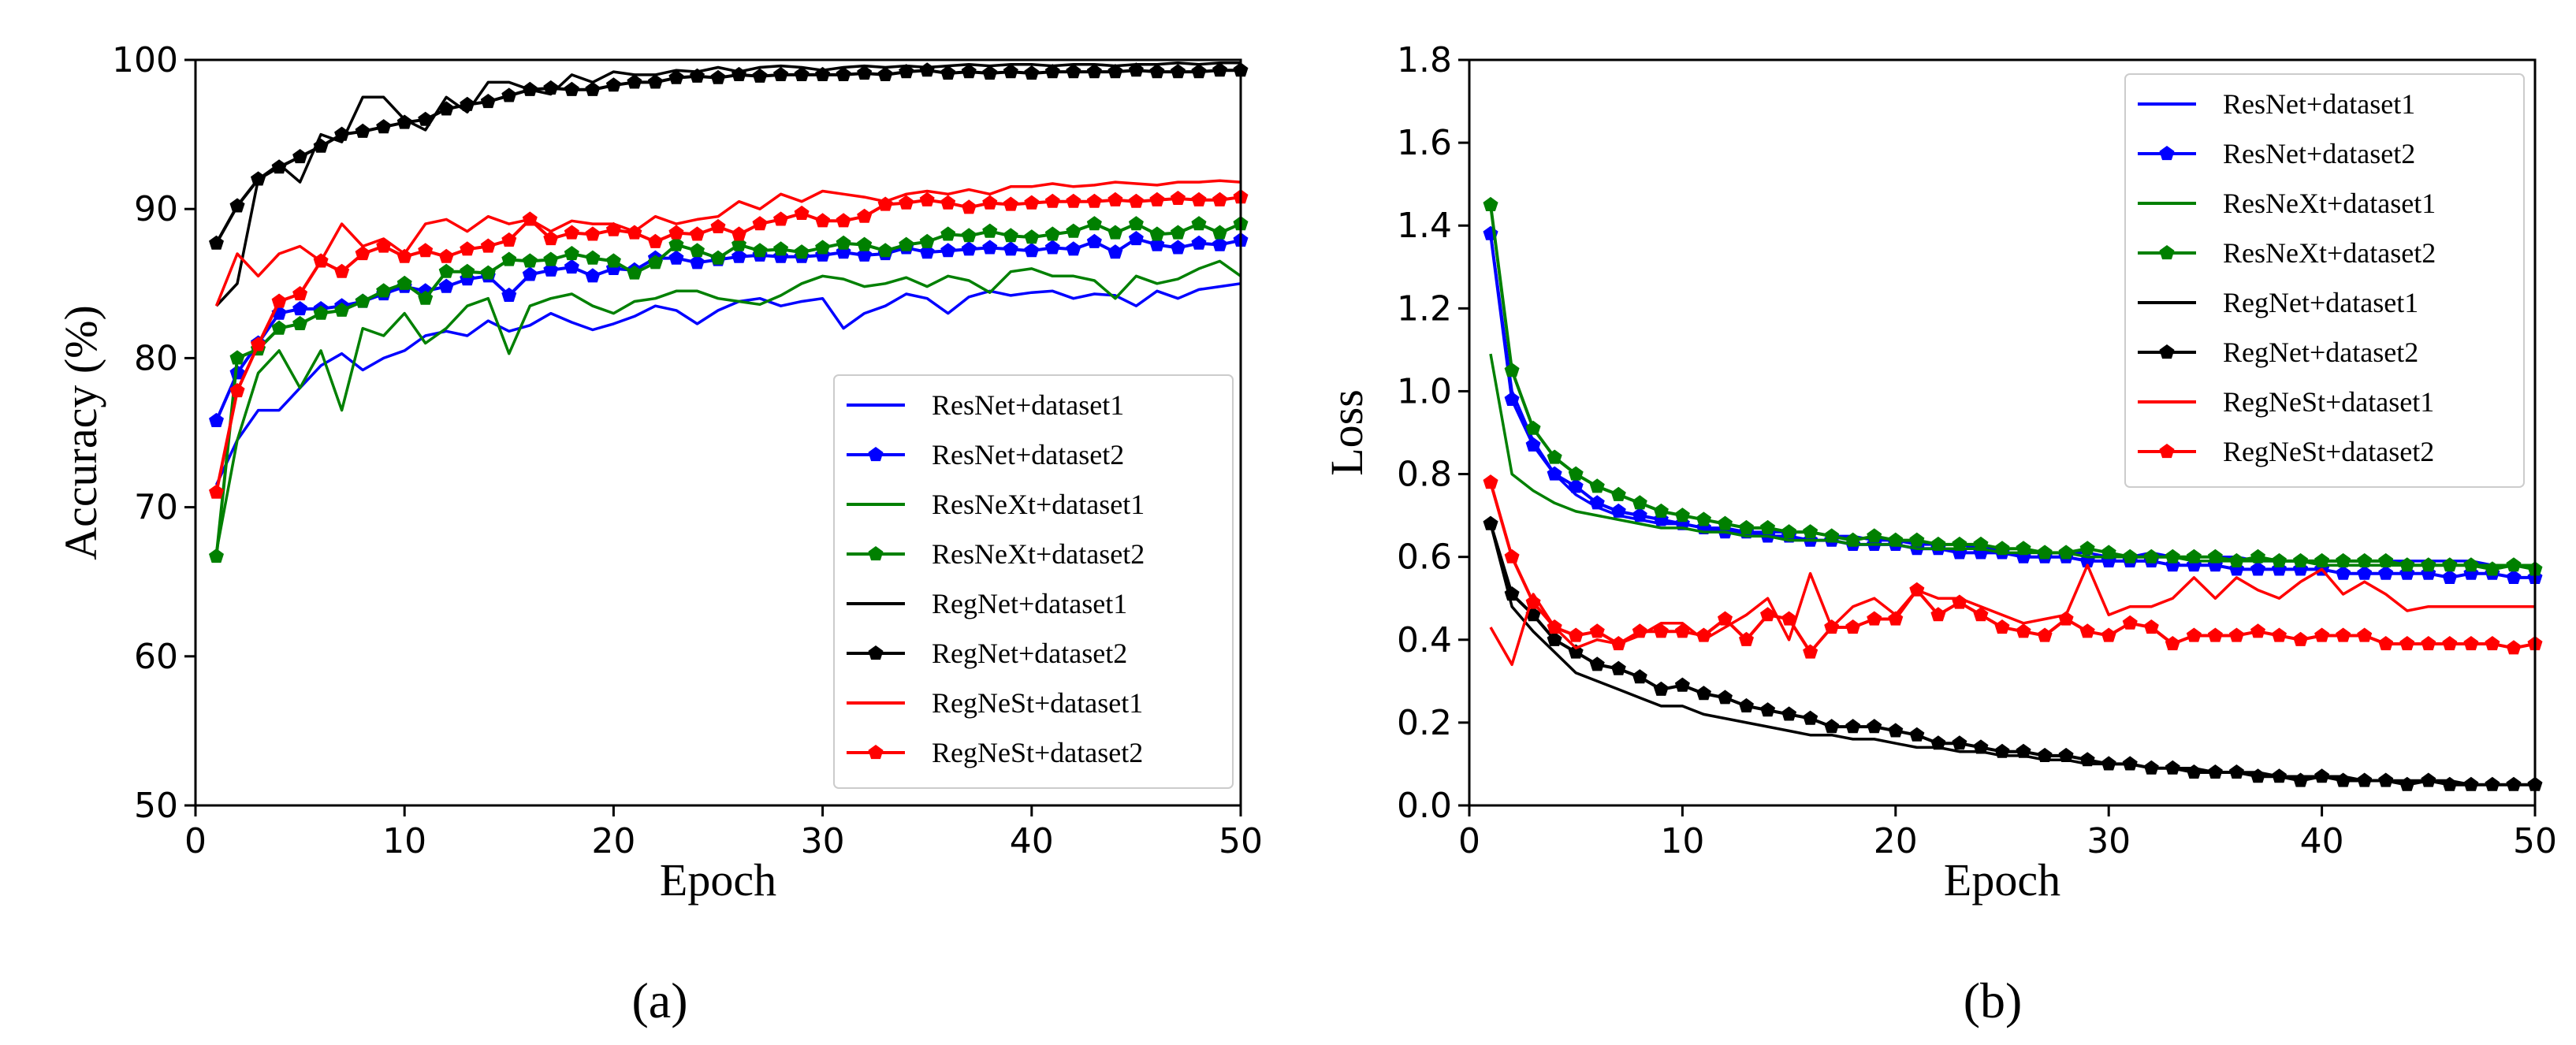 The height and width of the screenshot is (1045, 2576). I want to click on accuracy-series-resnet-dataset1-line, so click(727, 383).